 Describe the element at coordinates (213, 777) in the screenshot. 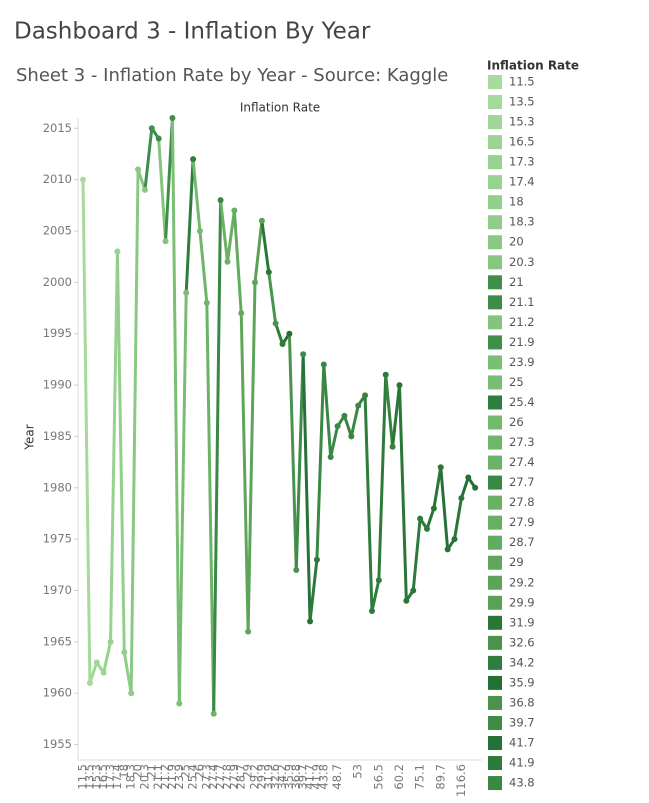

I see `x-tick-label: 27.4` at that location.